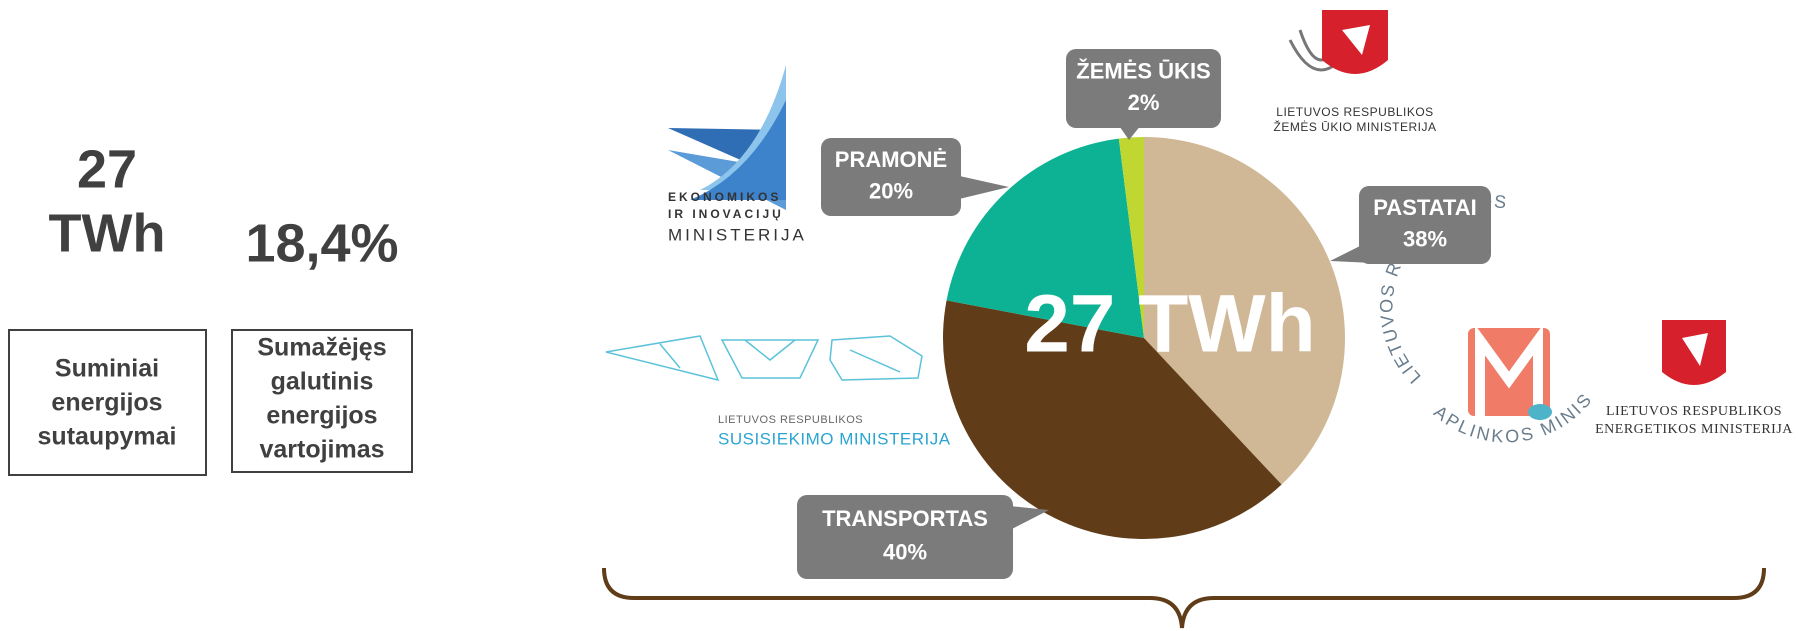 The image size is (1798, 631). What do you see at coordinates (726, 214) in the screenshot?
I see `logo-text: IR INOVACIJŲ` at bounding box center [726, 214].